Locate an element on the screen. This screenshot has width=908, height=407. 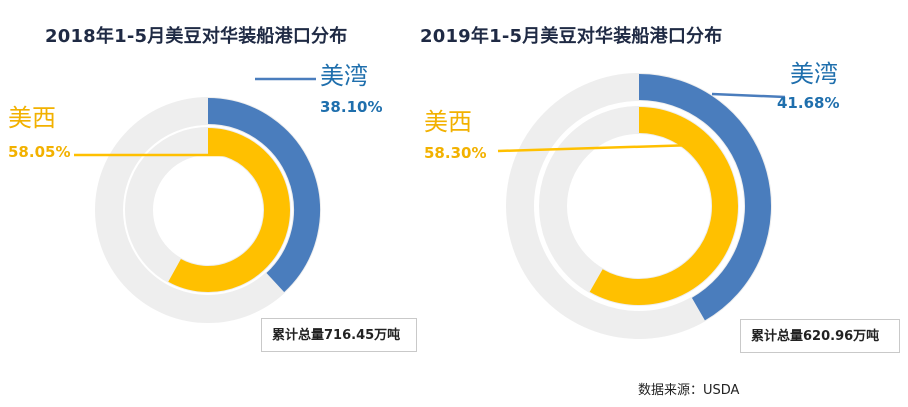
data-label-gulf-2019: 41.68% is located at coordinates (808, 103).